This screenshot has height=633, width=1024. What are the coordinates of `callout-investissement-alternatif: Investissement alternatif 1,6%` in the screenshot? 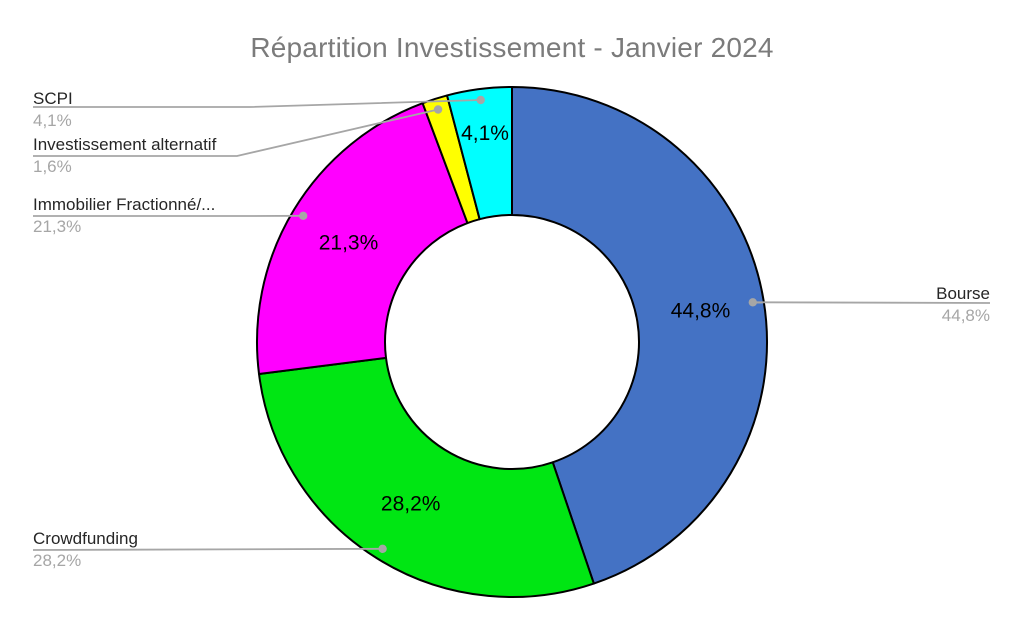 It's located at (124, 156).